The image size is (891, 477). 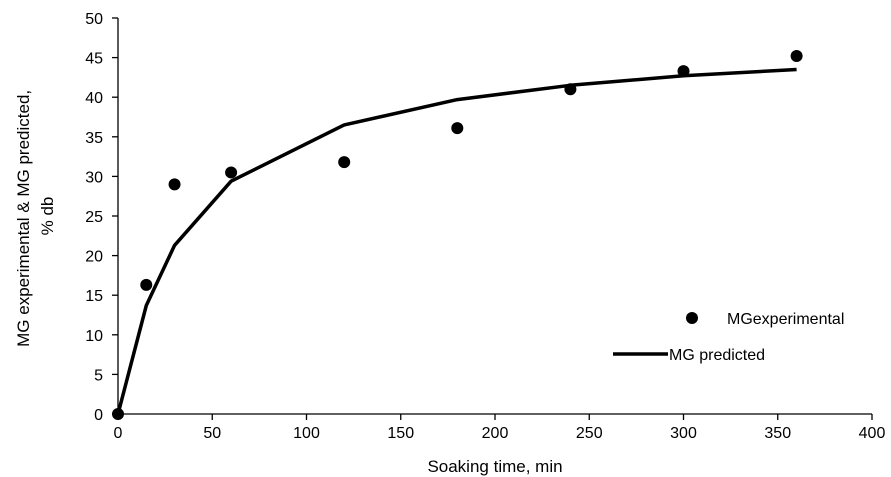 I want to click on y-axis-ticks: 0 5 10 15 20 25 30 35 40 45 50, so click(x=101, y=217).